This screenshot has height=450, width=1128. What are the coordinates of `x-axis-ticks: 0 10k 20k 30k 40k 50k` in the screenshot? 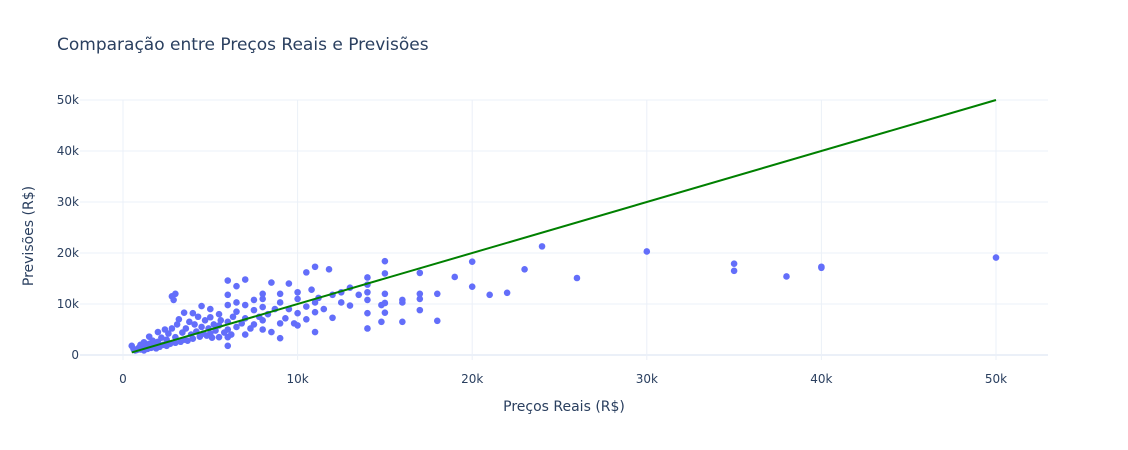 It's located at (563, 379).